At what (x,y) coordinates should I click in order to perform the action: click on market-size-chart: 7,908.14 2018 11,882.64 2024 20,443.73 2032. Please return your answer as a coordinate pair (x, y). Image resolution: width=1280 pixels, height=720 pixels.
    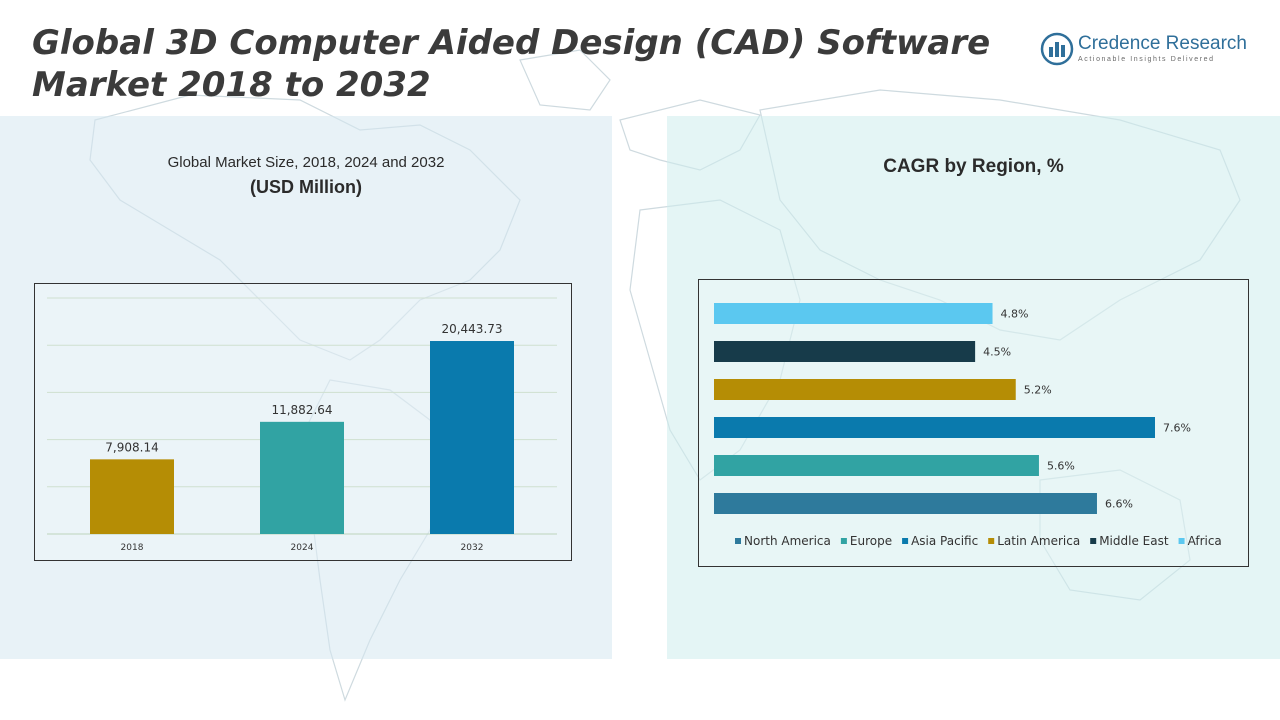
    Looking at the image, I should click on (302, 425).